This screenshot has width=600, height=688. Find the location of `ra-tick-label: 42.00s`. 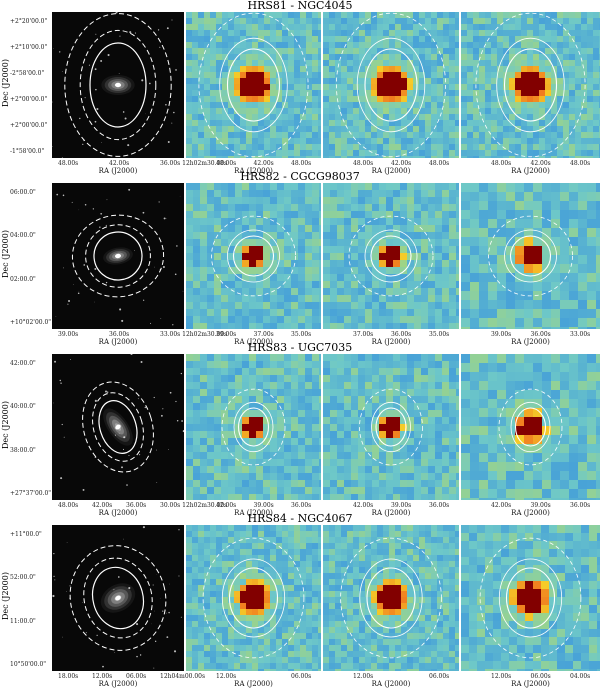

ra-tick-label: 42.00s is located at coordinates (501, 505).